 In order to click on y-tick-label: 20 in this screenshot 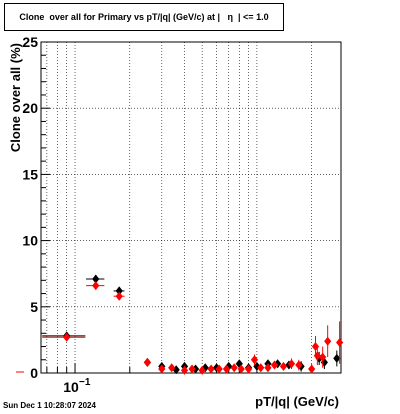, I will do `click(30, 108)`.